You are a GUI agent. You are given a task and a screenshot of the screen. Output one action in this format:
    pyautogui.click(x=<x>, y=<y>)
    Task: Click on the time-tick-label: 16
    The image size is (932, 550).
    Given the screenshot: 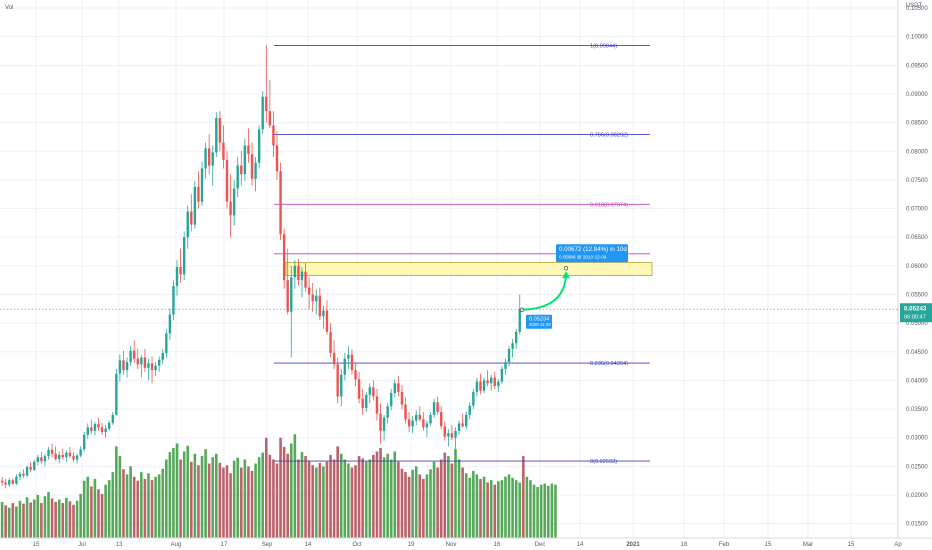 What is the action you would take?
    pyautogui.click(x=497, y=545)
    